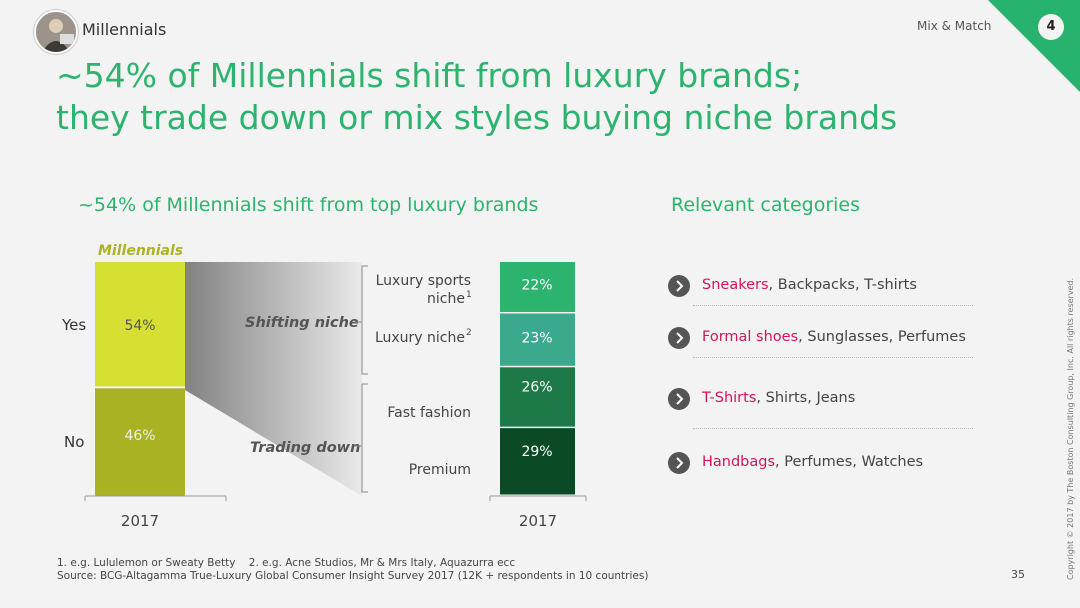 The width and height of the screenshot is (1080, 608). Describe the element at coordinates (806, 398) in the screenshot. I see `category-rest: , Shirts, Jeans` at that location.